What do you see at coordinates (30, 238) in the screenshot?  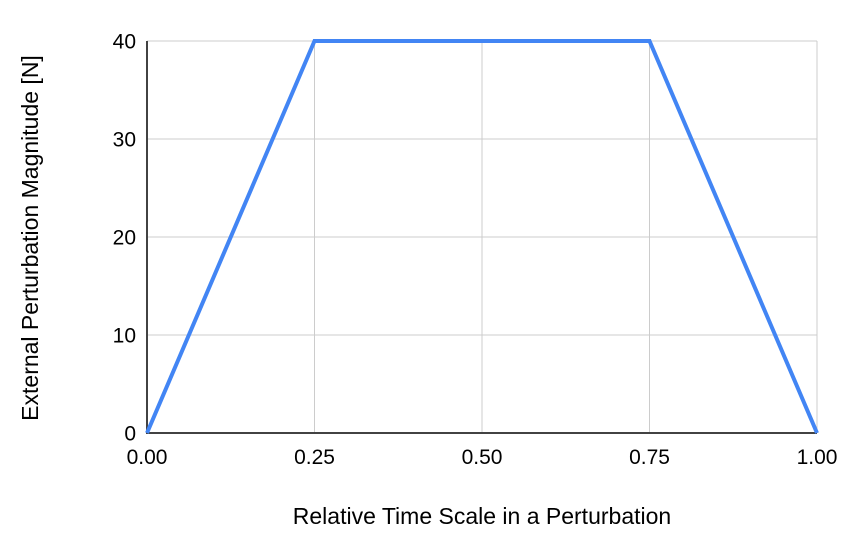 I see `y-axis-title: External Perturbation Magnitude [N]` at bounding box center [30, 238].